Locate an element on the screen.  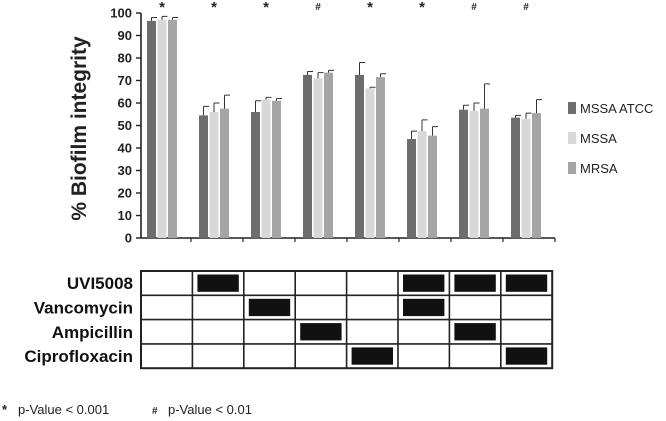
y-tick-label: 90 is located at coordinates (125, 35).